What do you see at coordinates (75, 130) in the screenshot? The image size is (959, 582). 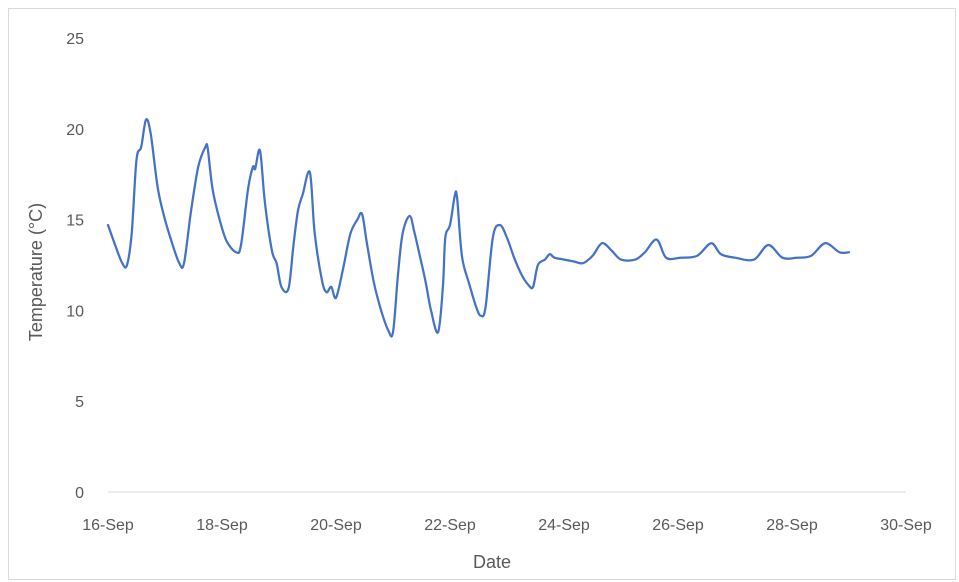 I see `y-tick-label: 20` at bounding box center [75, 130].